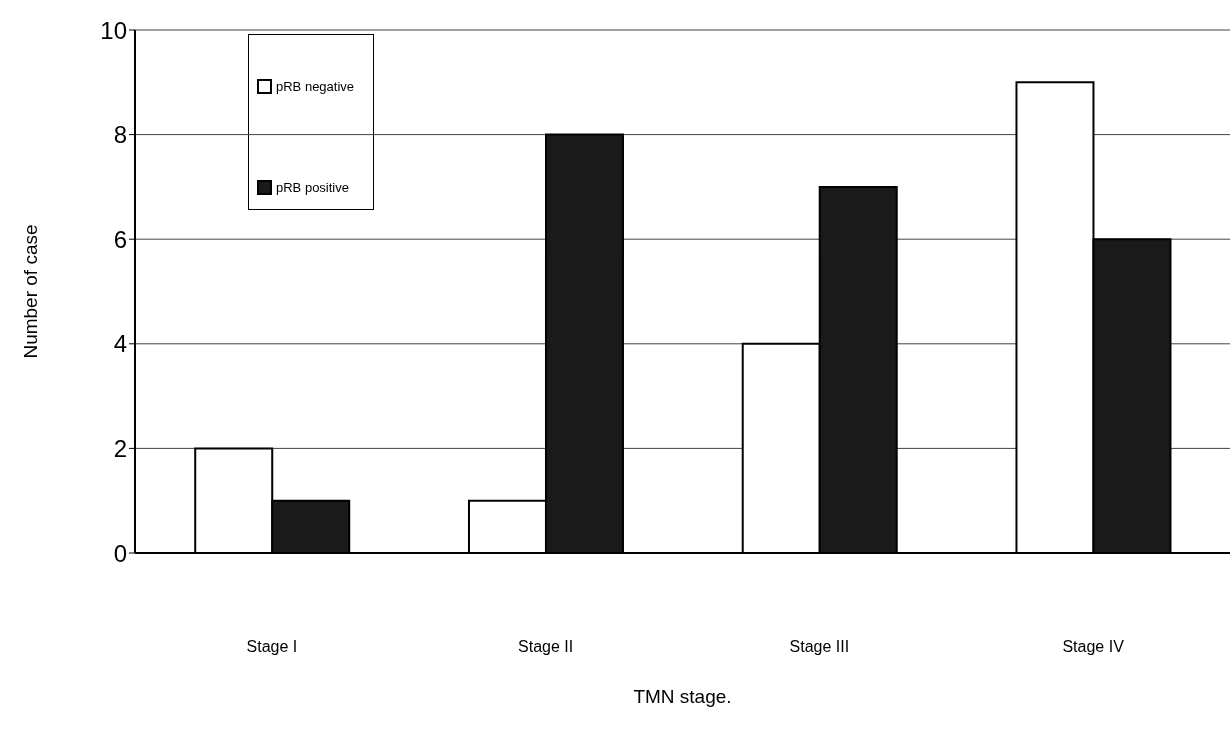  Describe the element at coordinates (312, 187) in the screenshot. I see `legend-label: pRB positive` at that location.